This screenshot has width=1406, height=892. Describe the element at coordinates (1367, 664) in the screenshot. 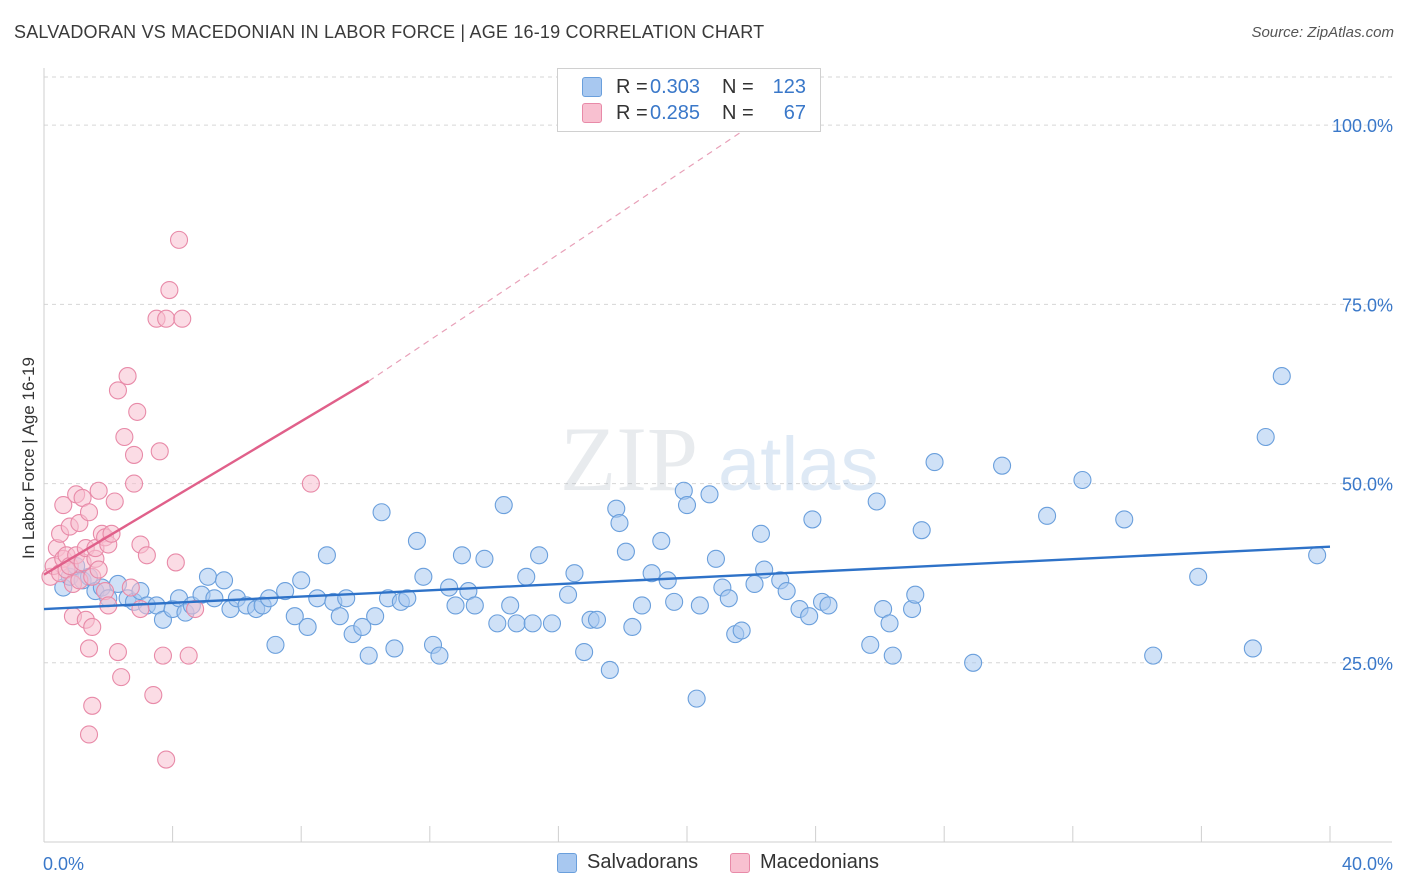

I see `y-tick-label: 25.0%` at that location.